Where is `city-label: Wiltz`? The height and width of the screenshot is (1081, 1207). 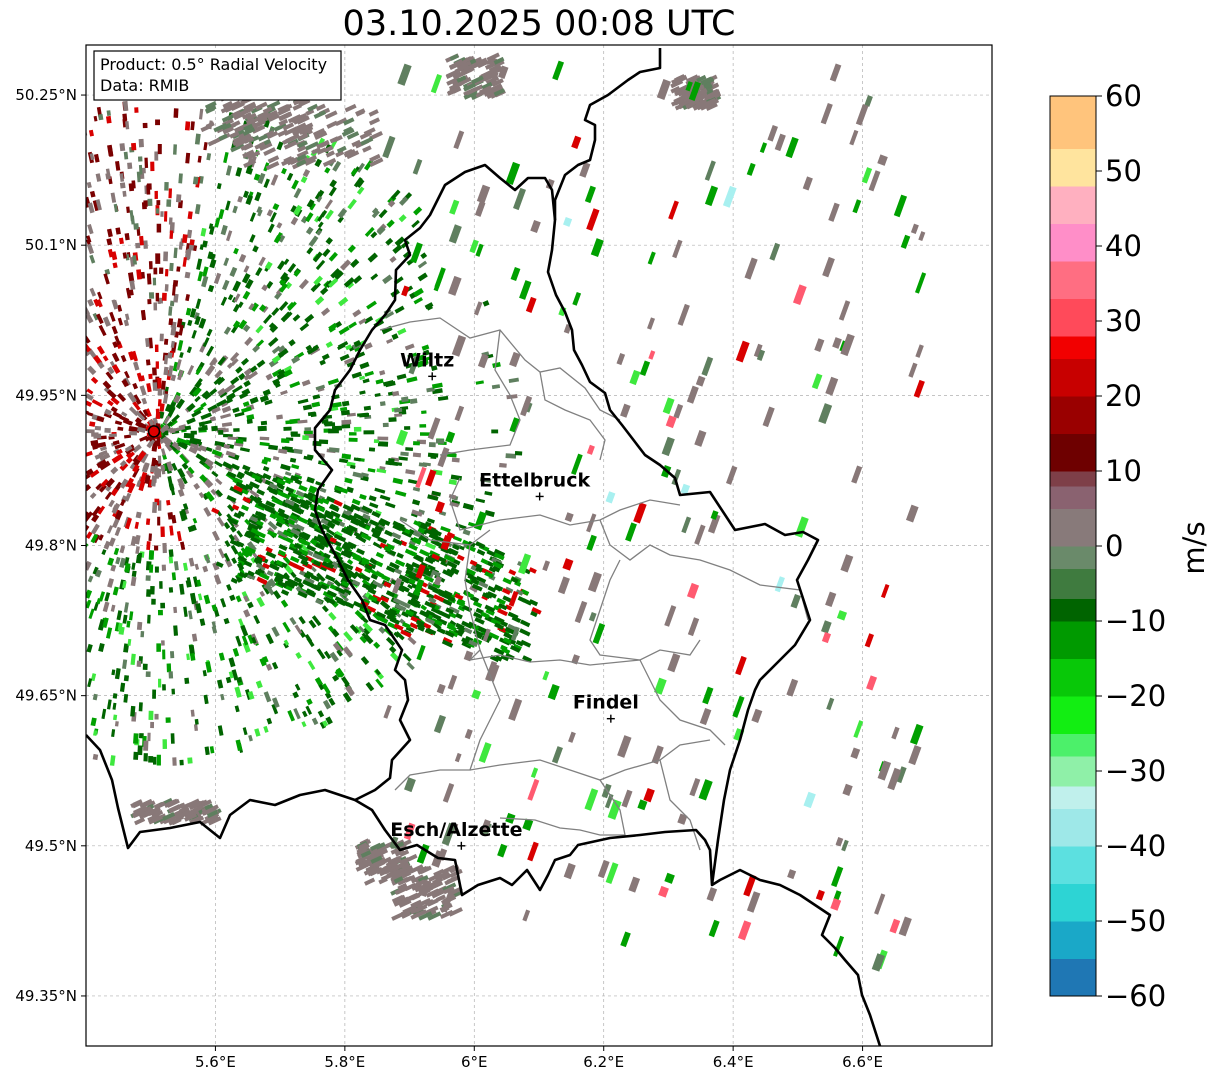 city-label: Wiltz is located at coordinates (427, 360).